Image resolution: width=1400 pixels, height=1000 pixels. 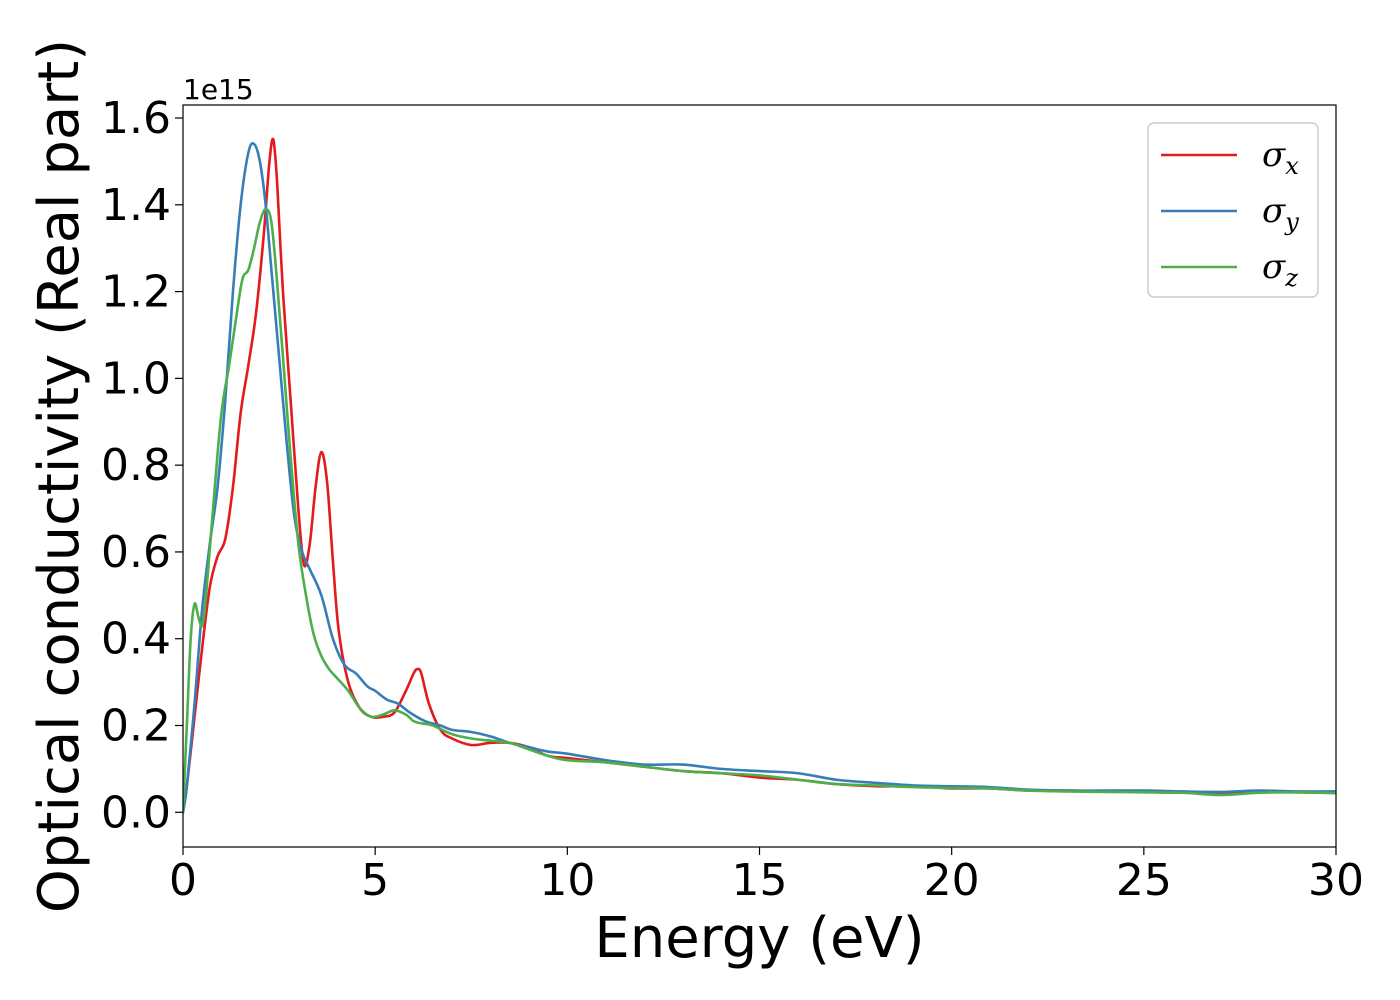 What do you see at coordinates (136, 465) in the screenshot?
I see `y-tick-label: 0.8` at bounding box center [136, 465].